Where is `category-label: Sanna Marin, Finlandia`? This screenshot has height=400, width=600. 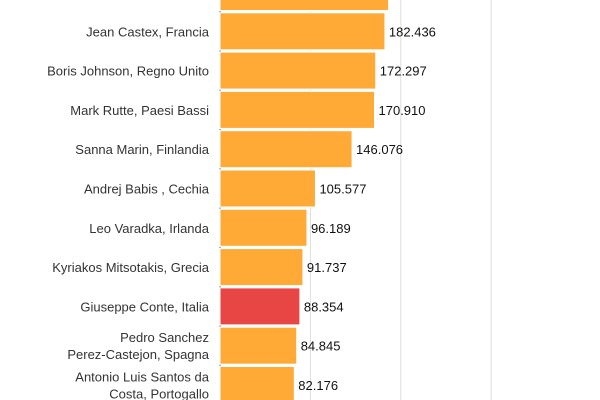 category-label: Sanna Marin, Finlandia is located at coordinates (142, 149).